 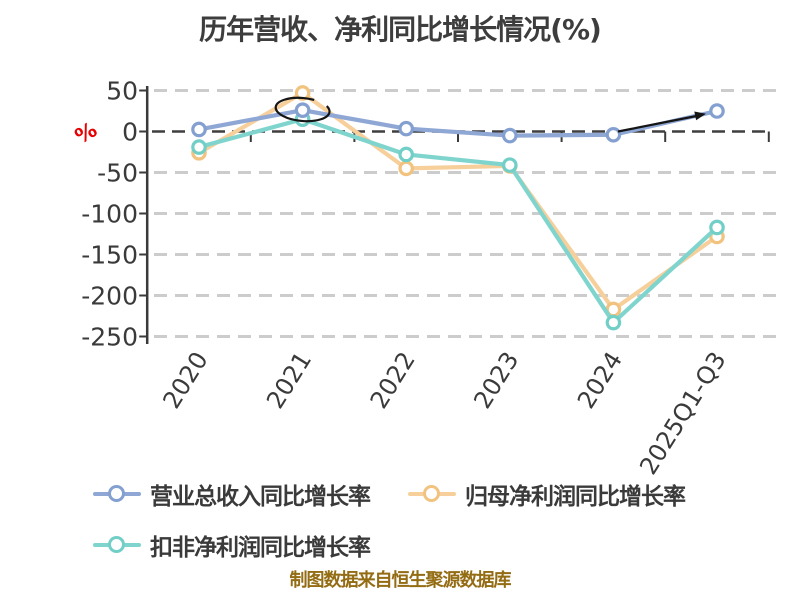 I want to click on x-axis-label: 2024, so click(x=600, y=380).